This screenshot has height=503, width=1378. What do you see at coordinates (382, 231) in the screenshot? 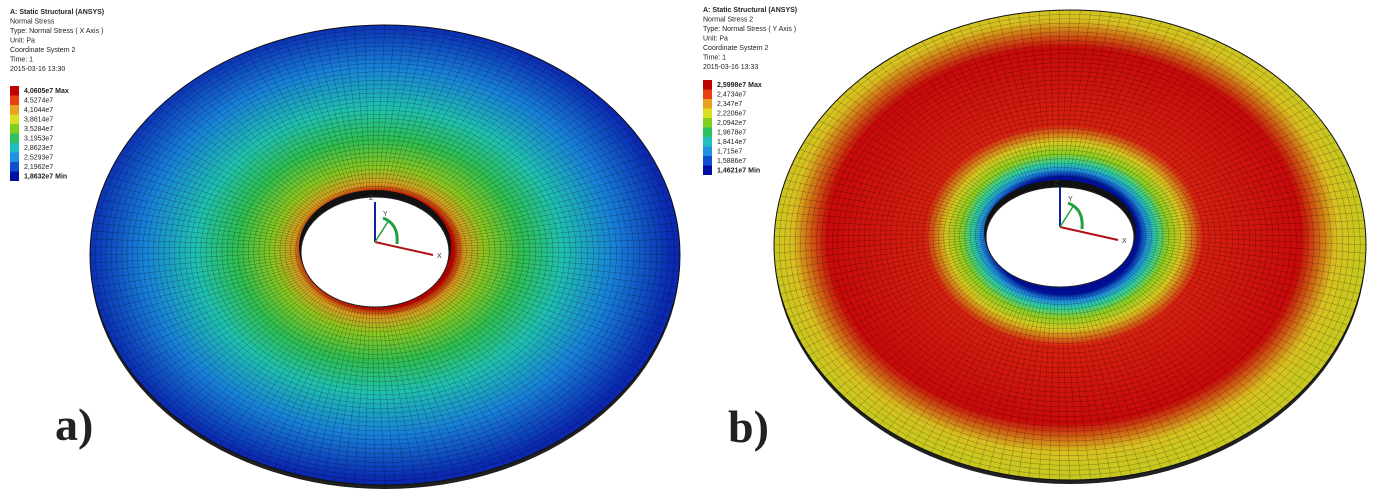
I see `axis-y` at bounding box center [382, 231].